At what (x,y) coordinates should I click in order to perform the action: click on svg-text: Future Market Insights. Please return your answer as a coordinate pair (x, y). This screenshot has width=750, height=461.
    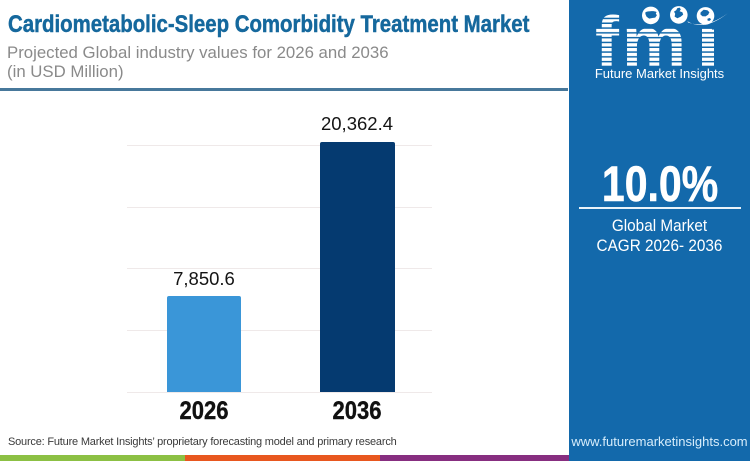
    Looking at the image, I should click on (660, 73).